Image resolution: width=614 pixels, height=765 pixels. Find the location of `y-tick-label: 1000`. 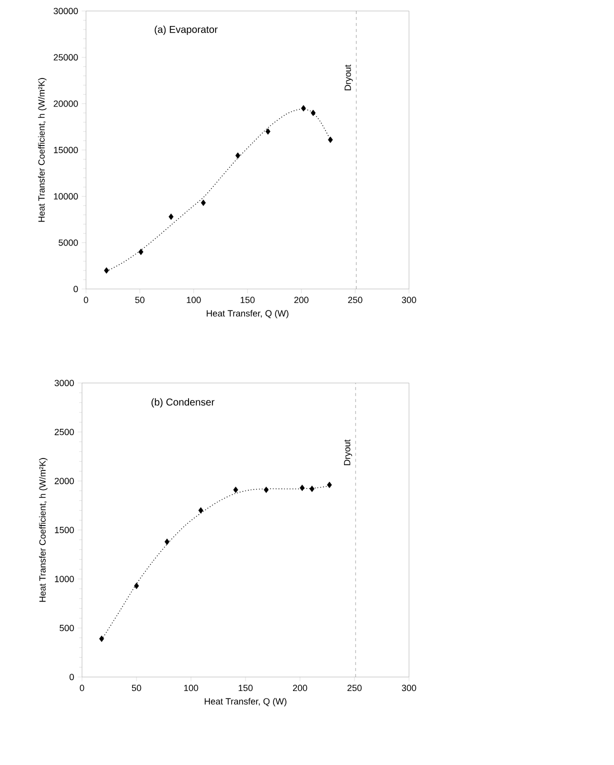

y-tick-label: 1000 is located at coordinates (64, 579).